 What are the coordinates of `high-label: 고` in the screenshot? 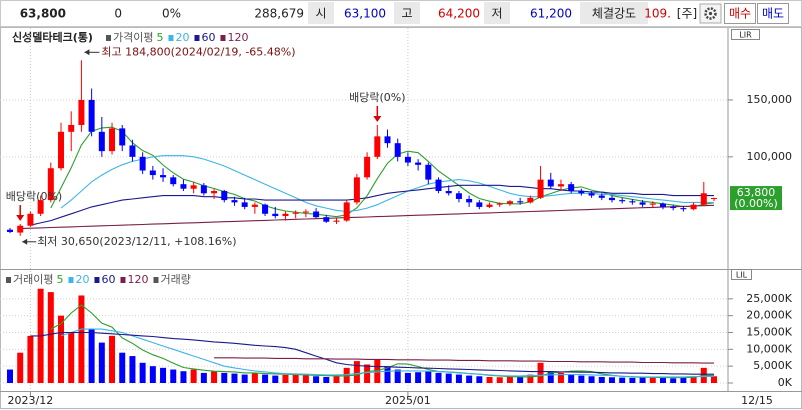 It's located at (406, 14).